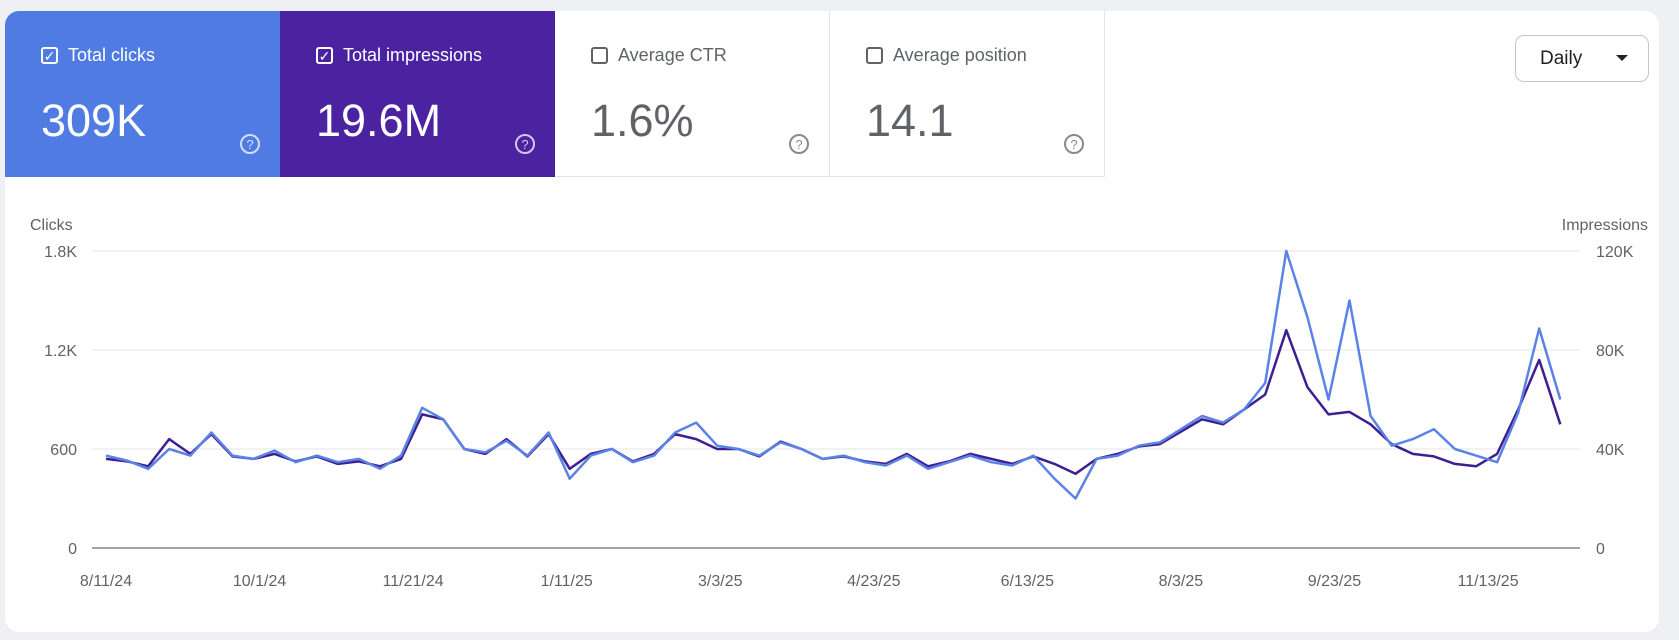 Image resolution: width=1679 pixels, height=640 pixels. I want to click on x-tick-label: 8/11/24, so click(106, 581).